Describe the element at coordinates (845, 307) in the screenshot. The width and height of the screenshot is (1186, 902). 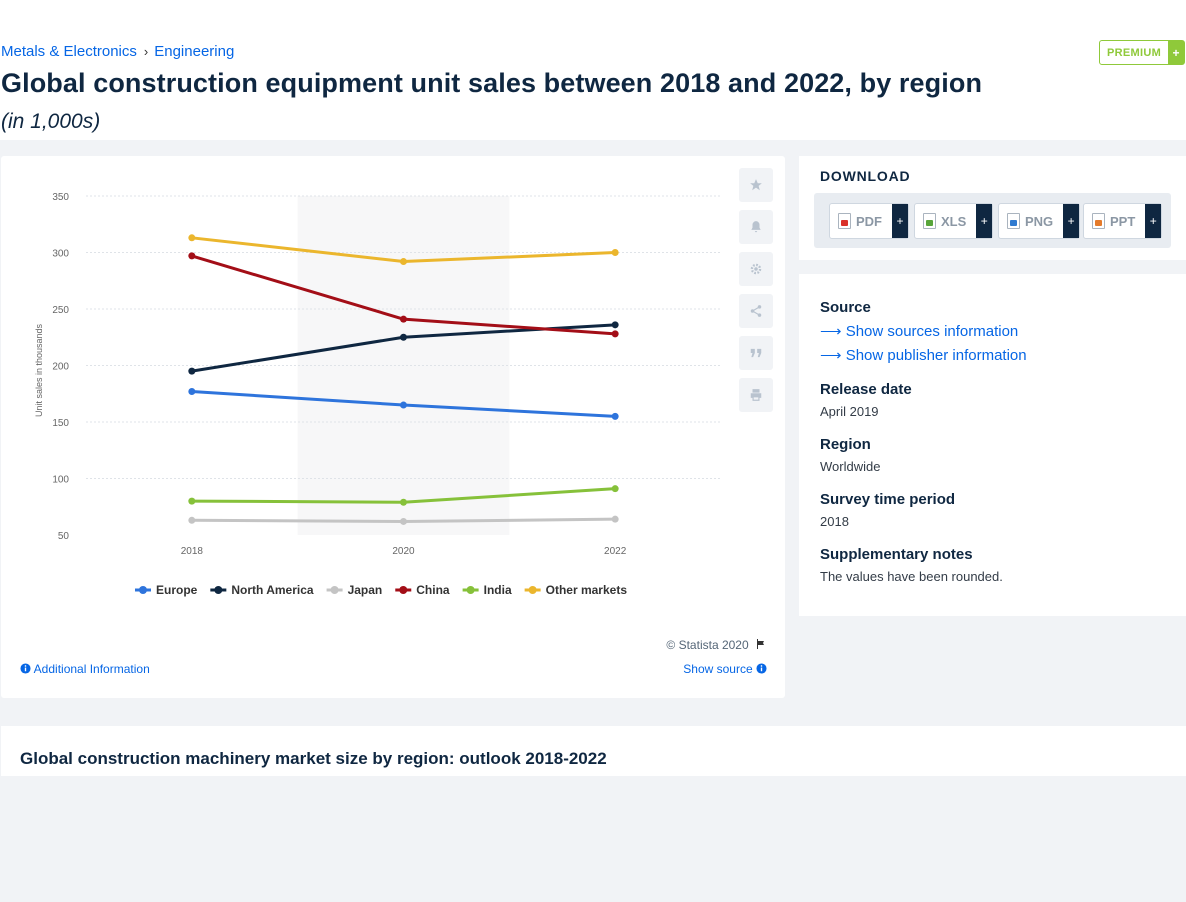
I see `source-heading: Source` at that location.